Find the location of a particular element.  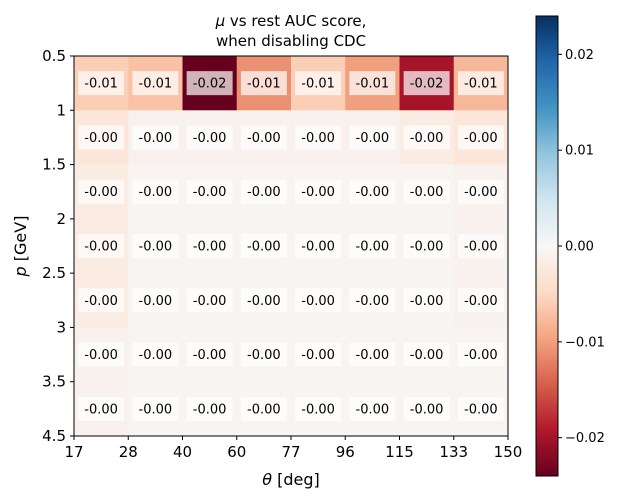

x-axis-label: θ [deg] is located at coordinates (291, 479).